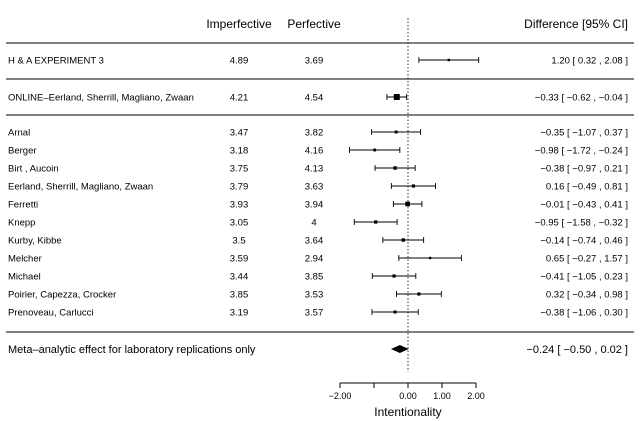  I want to click on table-row: Melcher 3.59 2.94 0.65 [ −0.27 , 1.57 ], so click(318, 259).